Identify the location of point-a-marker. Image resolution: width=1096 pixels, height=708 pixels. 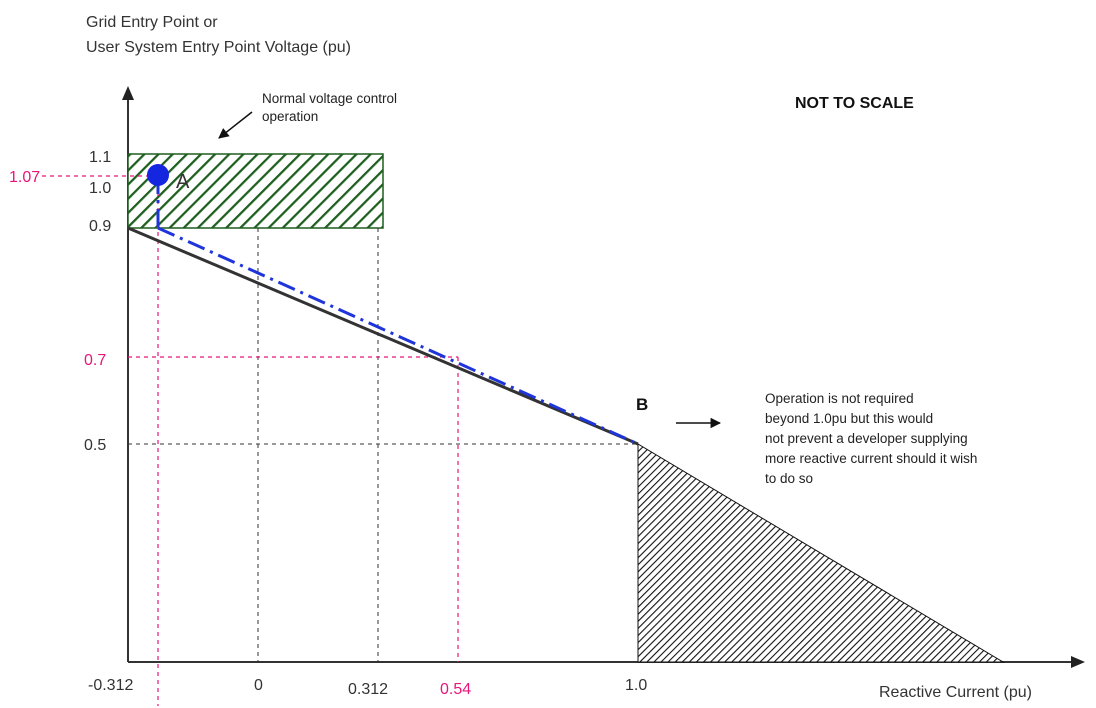
(158, 175).